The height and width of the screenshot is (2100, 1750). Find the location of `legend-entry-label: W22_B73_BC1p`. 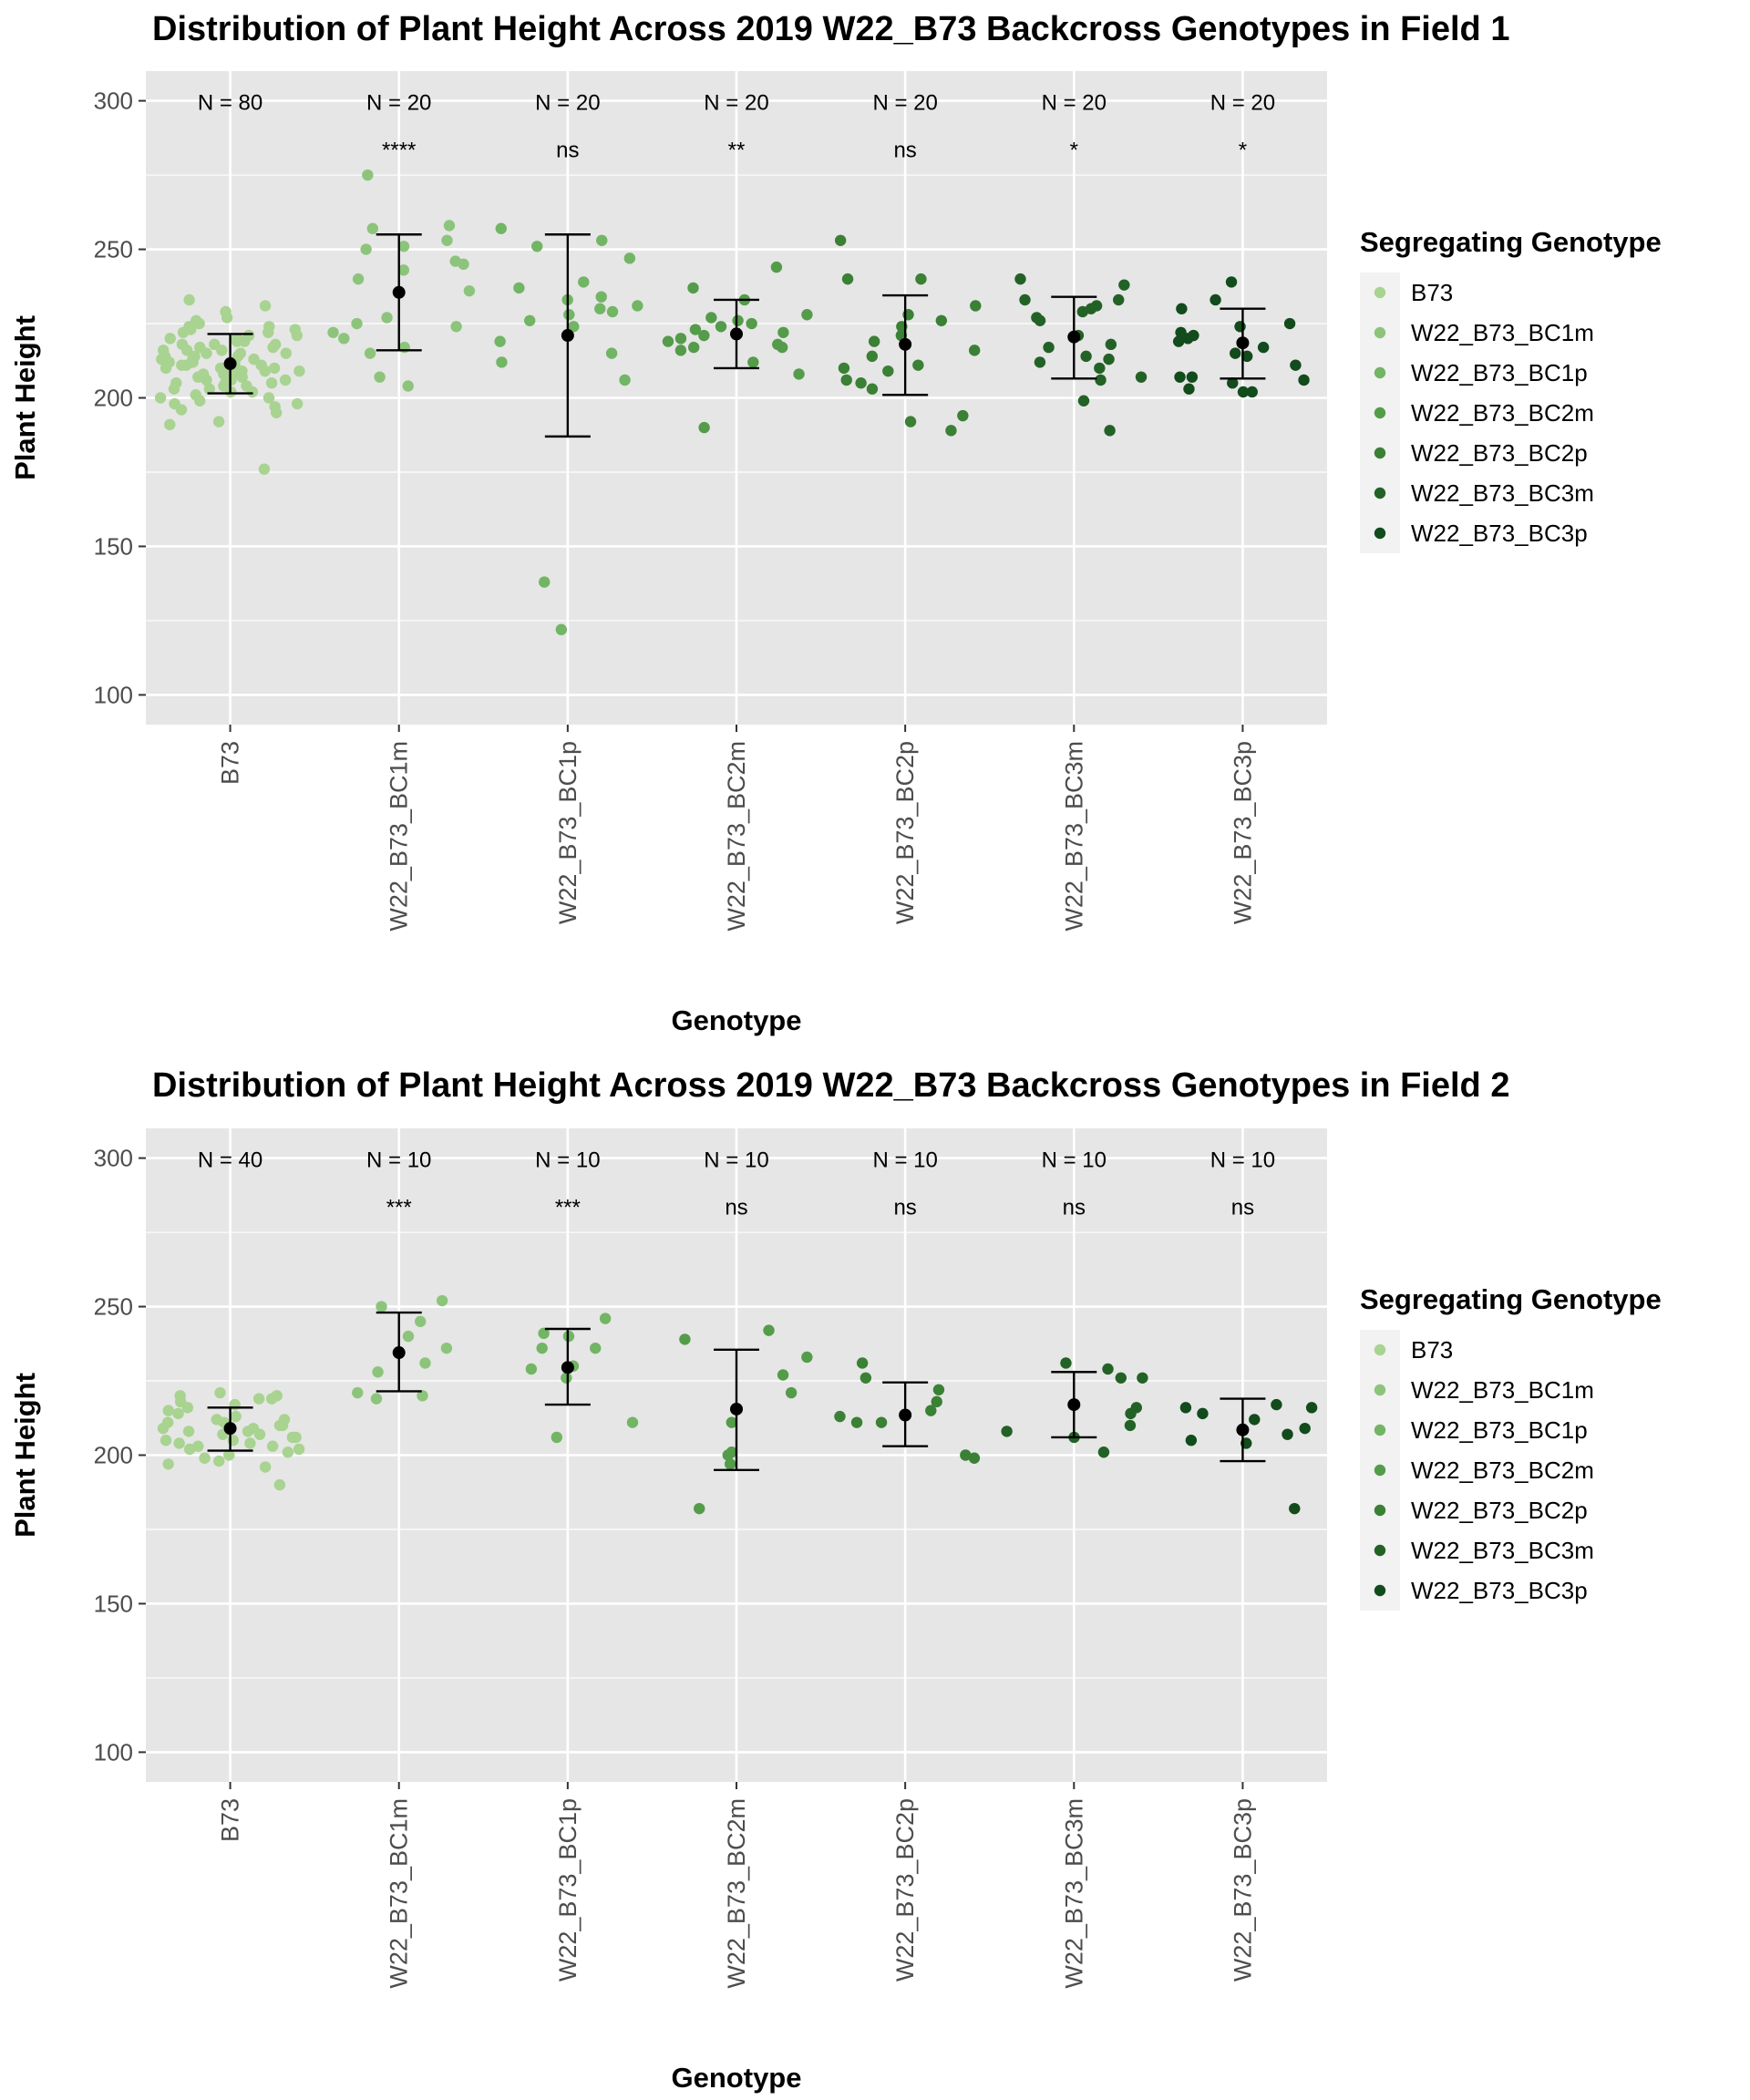

legend-entry-label: W22_B73_BC1p is located at coordinates (1499, 373).